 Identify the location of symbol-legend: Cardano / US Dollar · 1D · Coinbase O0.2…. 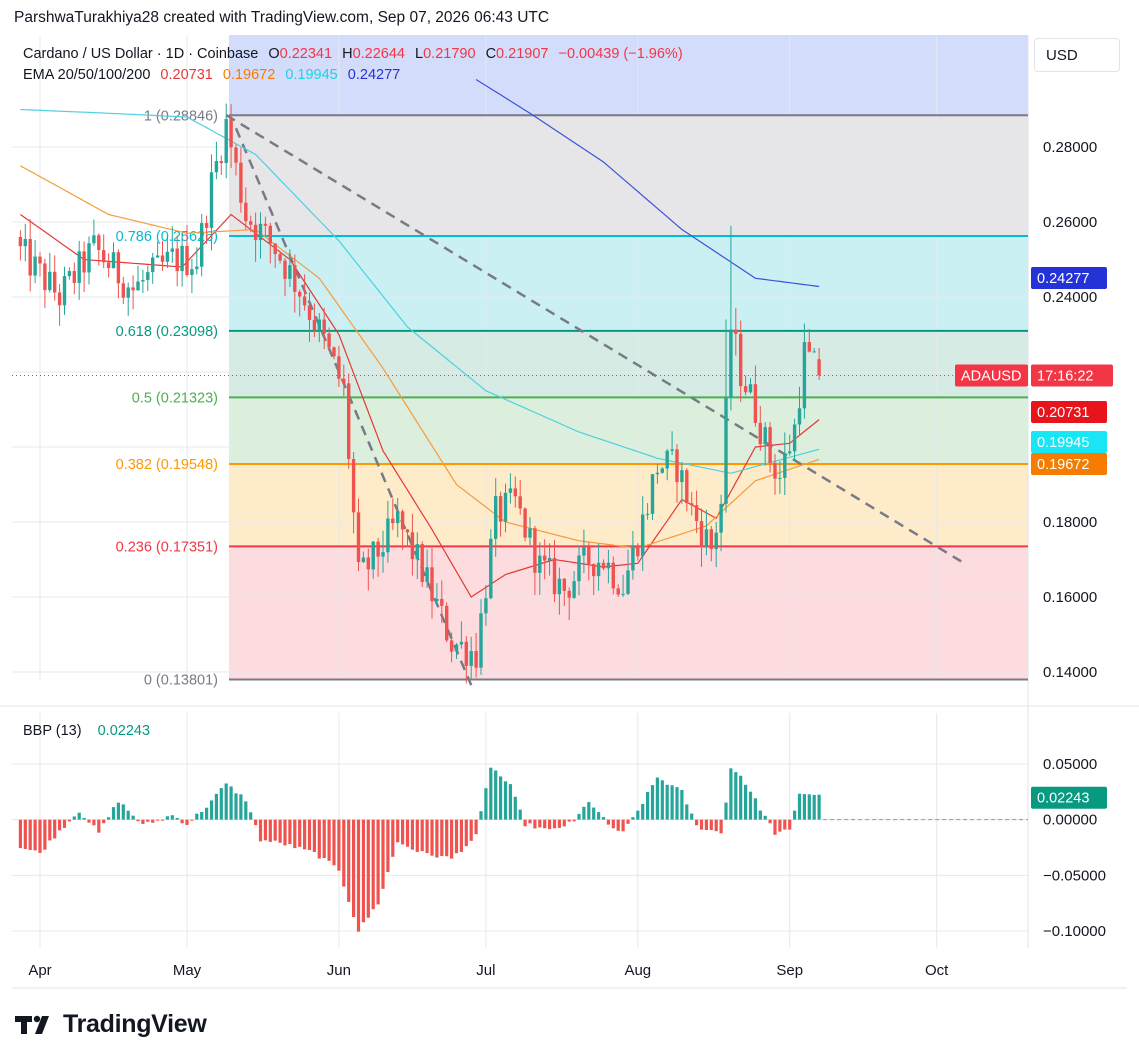
(353, 54).